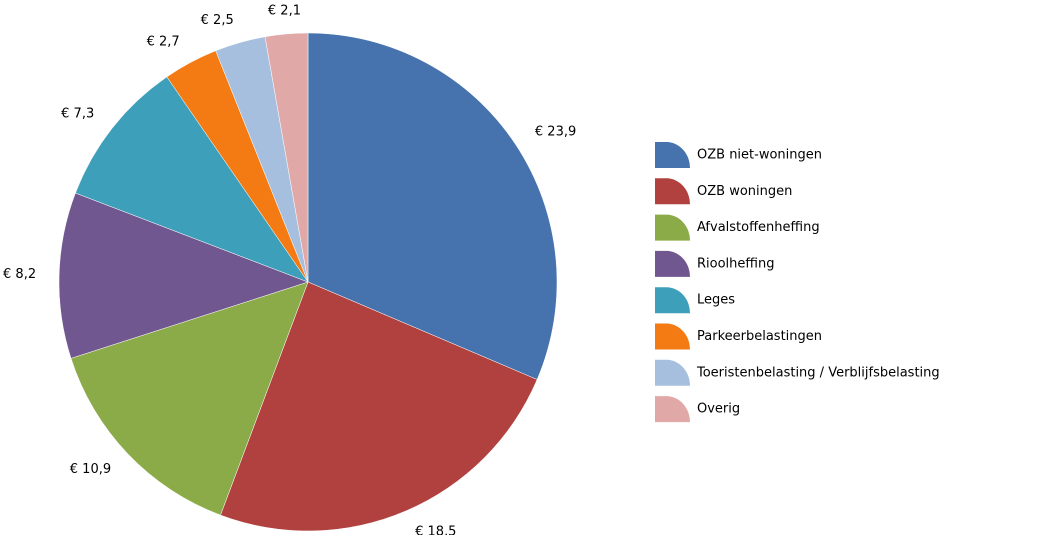  Describe the element at coordinates (284, 11) in the screenshot. I see `data-label: € 2,1` at that location.